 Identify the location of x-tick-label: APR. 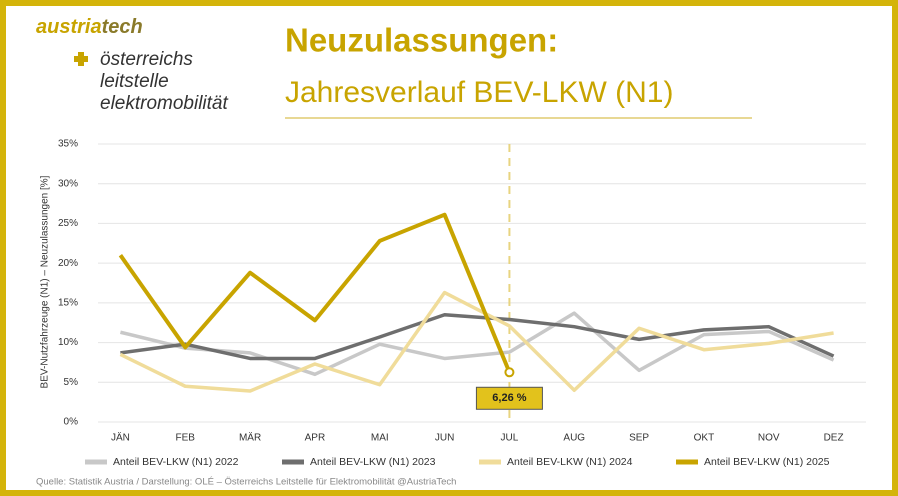
(315, 438).